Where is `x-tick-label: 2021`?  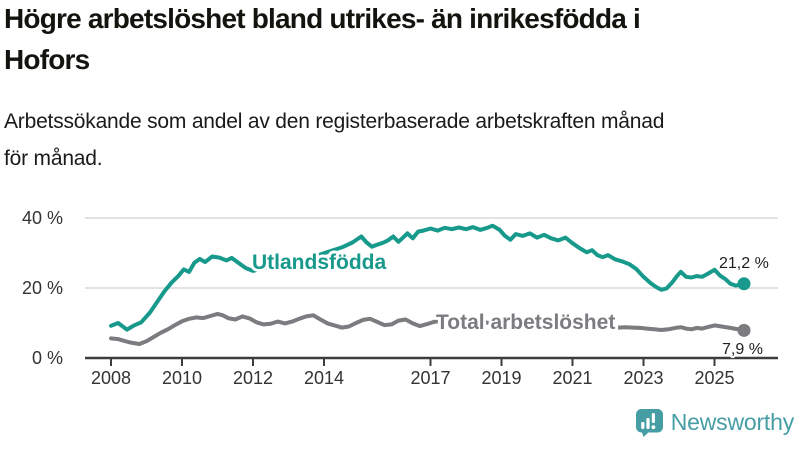
x-tick-label: 2021 is located at coordinates (572, 378).